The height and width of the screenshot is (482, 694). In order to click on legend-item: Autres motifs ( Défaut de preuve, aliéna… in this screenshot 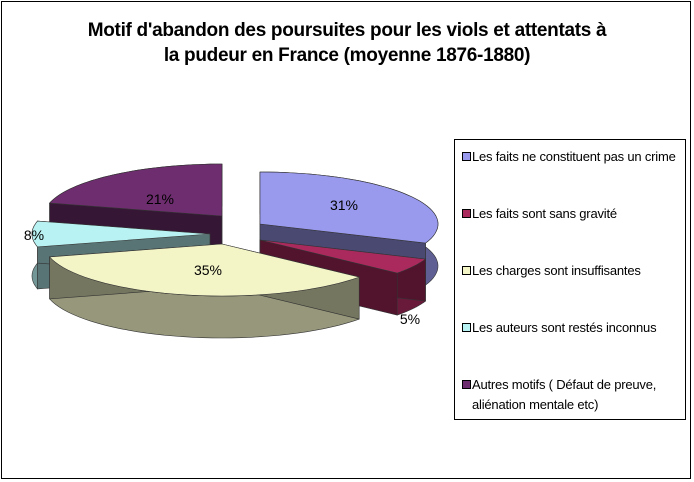, I will do `click(572, 395)`.